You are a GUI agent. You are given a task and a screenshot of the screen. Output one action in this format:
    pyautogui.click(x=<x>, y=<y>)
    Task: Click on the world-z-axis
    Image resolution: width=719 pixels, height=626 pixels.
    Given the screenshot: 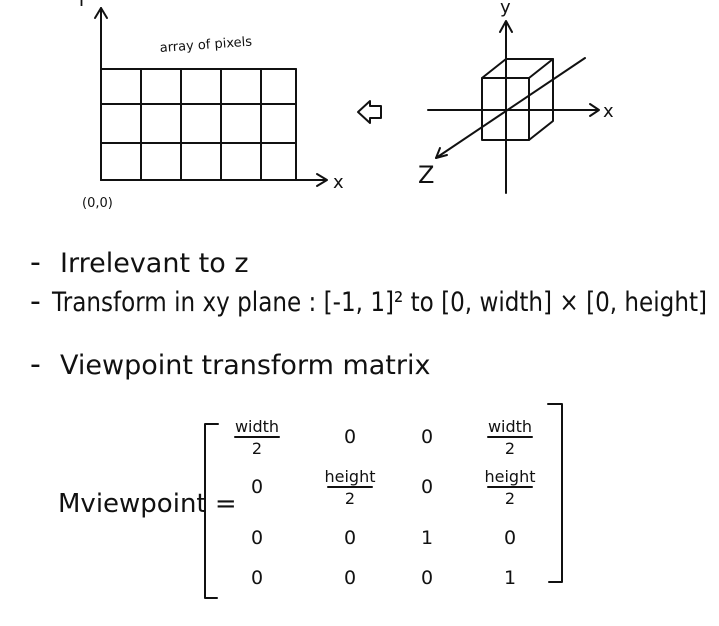 What is the action you would take?
    pyautogui.click(x=510, y=108)
    